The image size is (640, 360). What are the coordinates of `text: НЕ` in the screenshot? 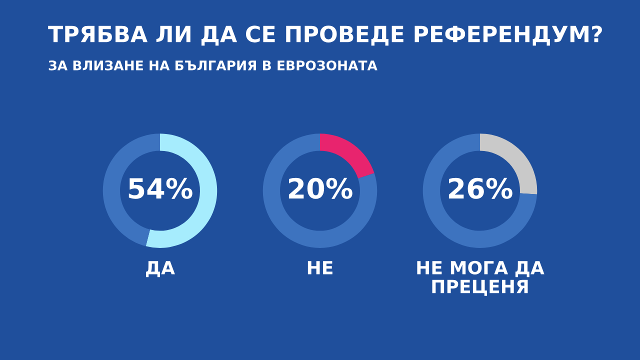 It's located at (320, 267).